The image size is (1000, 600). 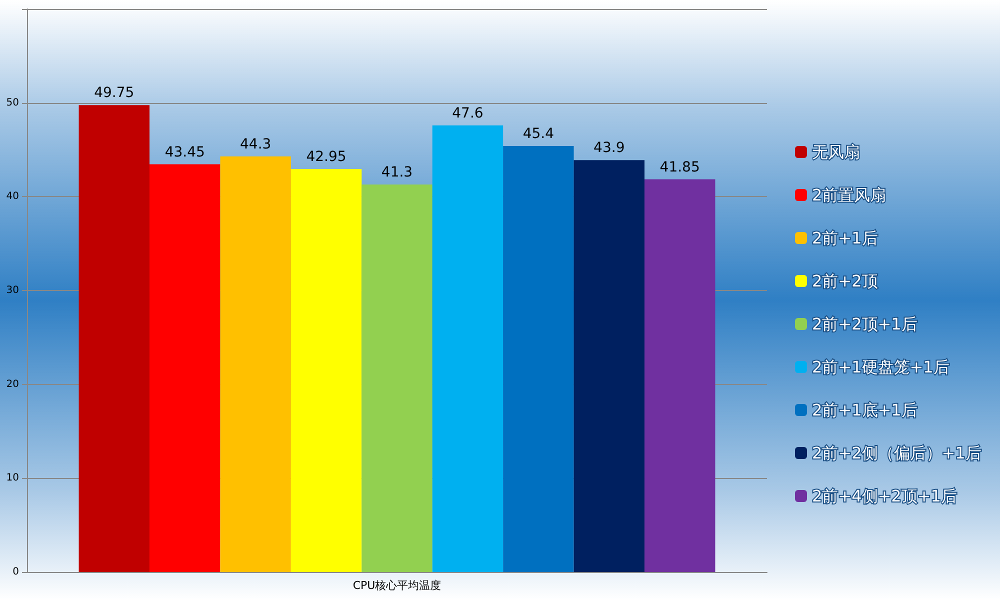 I want to click on data-label: 47.6, so click(x=468, y=113).